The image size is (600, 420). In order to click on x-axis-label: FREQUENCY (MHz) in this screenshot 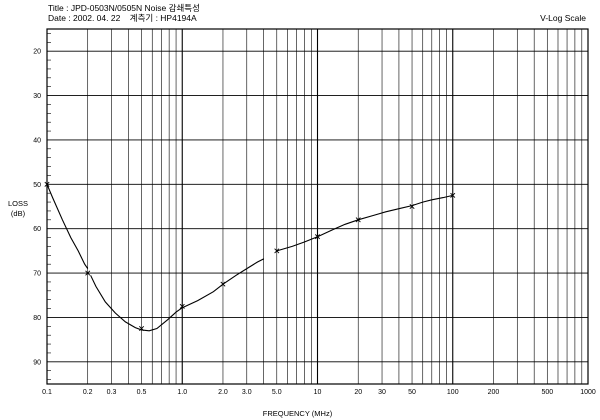, I will do `click(298, 413)`.